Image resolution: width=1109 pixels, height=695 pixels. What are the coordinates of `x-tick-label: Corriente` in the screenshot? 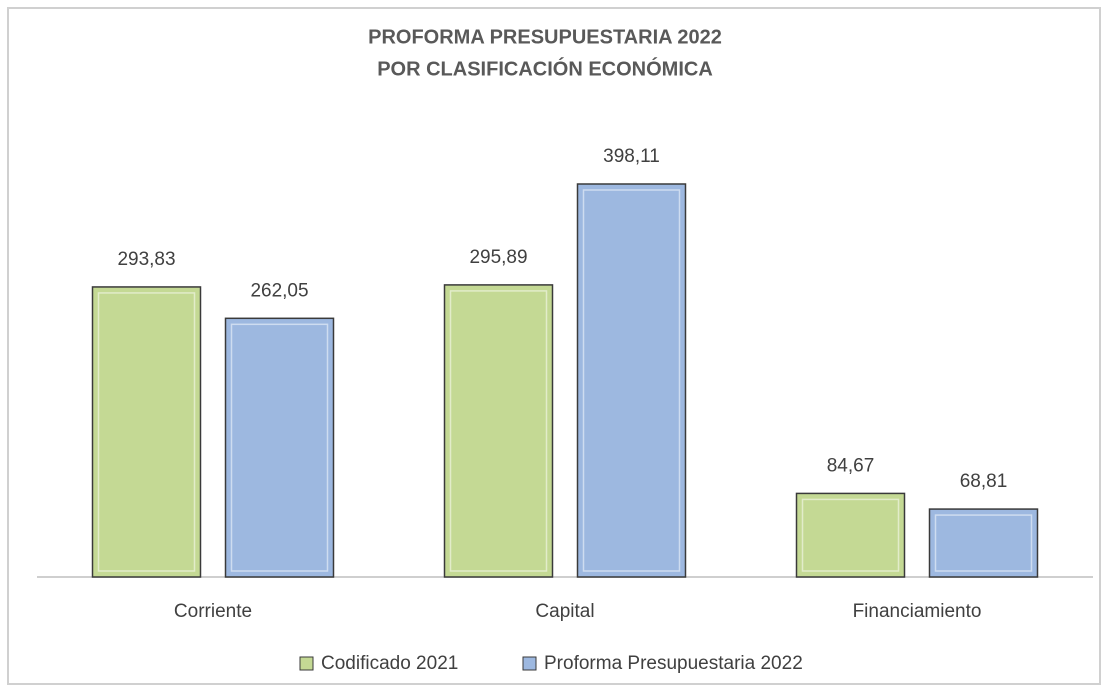 It's located at (213, 611).